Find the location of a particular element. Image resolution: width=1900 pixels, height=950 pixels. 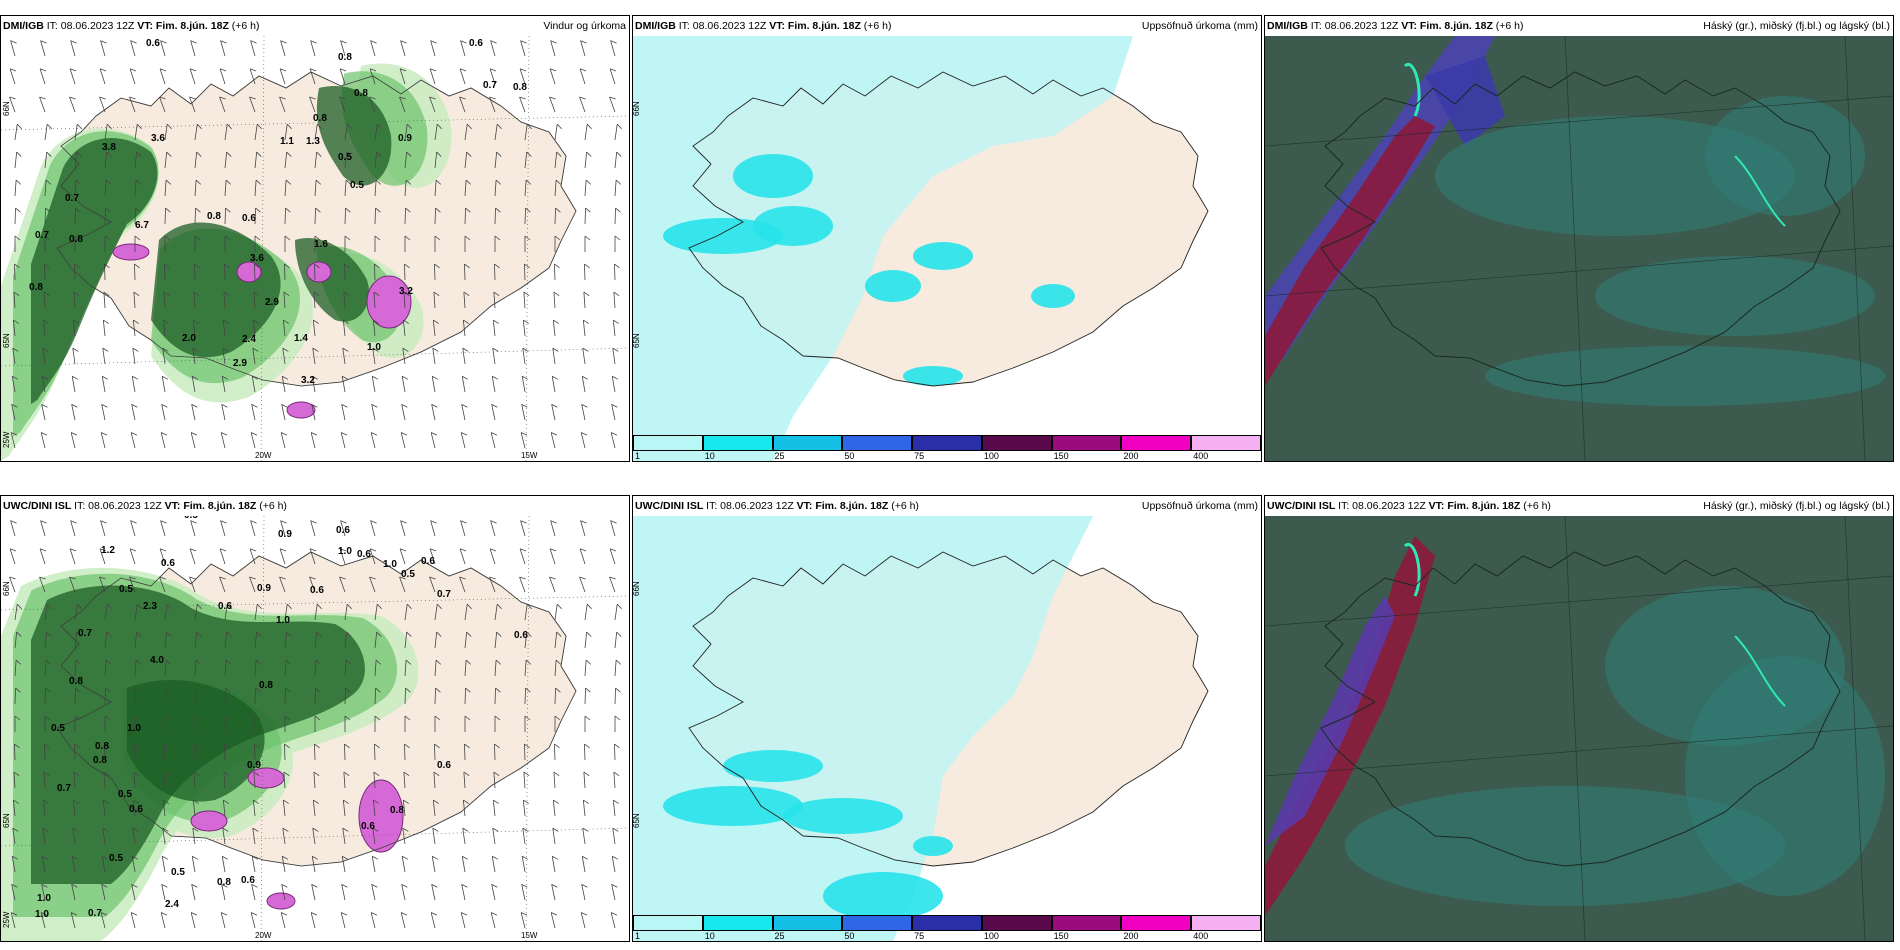

precip-map: 66N65N53511477721418362522422741023 is located at coordinates (947, 248).